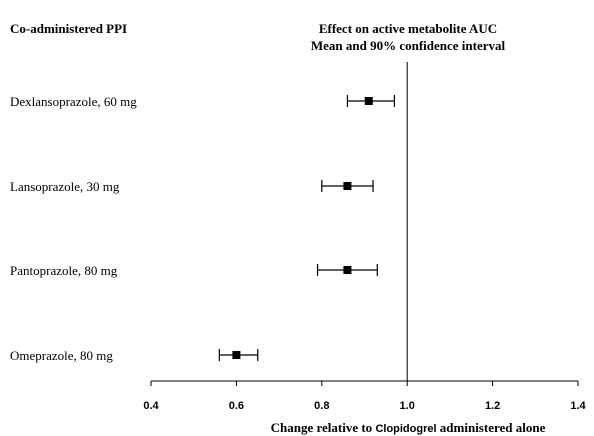 Image resolution: width=594 pixels, height=436 pixels. What do you see at coordinates (321, 406) in the screenshot?
I see `x-tick-label: 0.8` at bounding box center [321, 406].